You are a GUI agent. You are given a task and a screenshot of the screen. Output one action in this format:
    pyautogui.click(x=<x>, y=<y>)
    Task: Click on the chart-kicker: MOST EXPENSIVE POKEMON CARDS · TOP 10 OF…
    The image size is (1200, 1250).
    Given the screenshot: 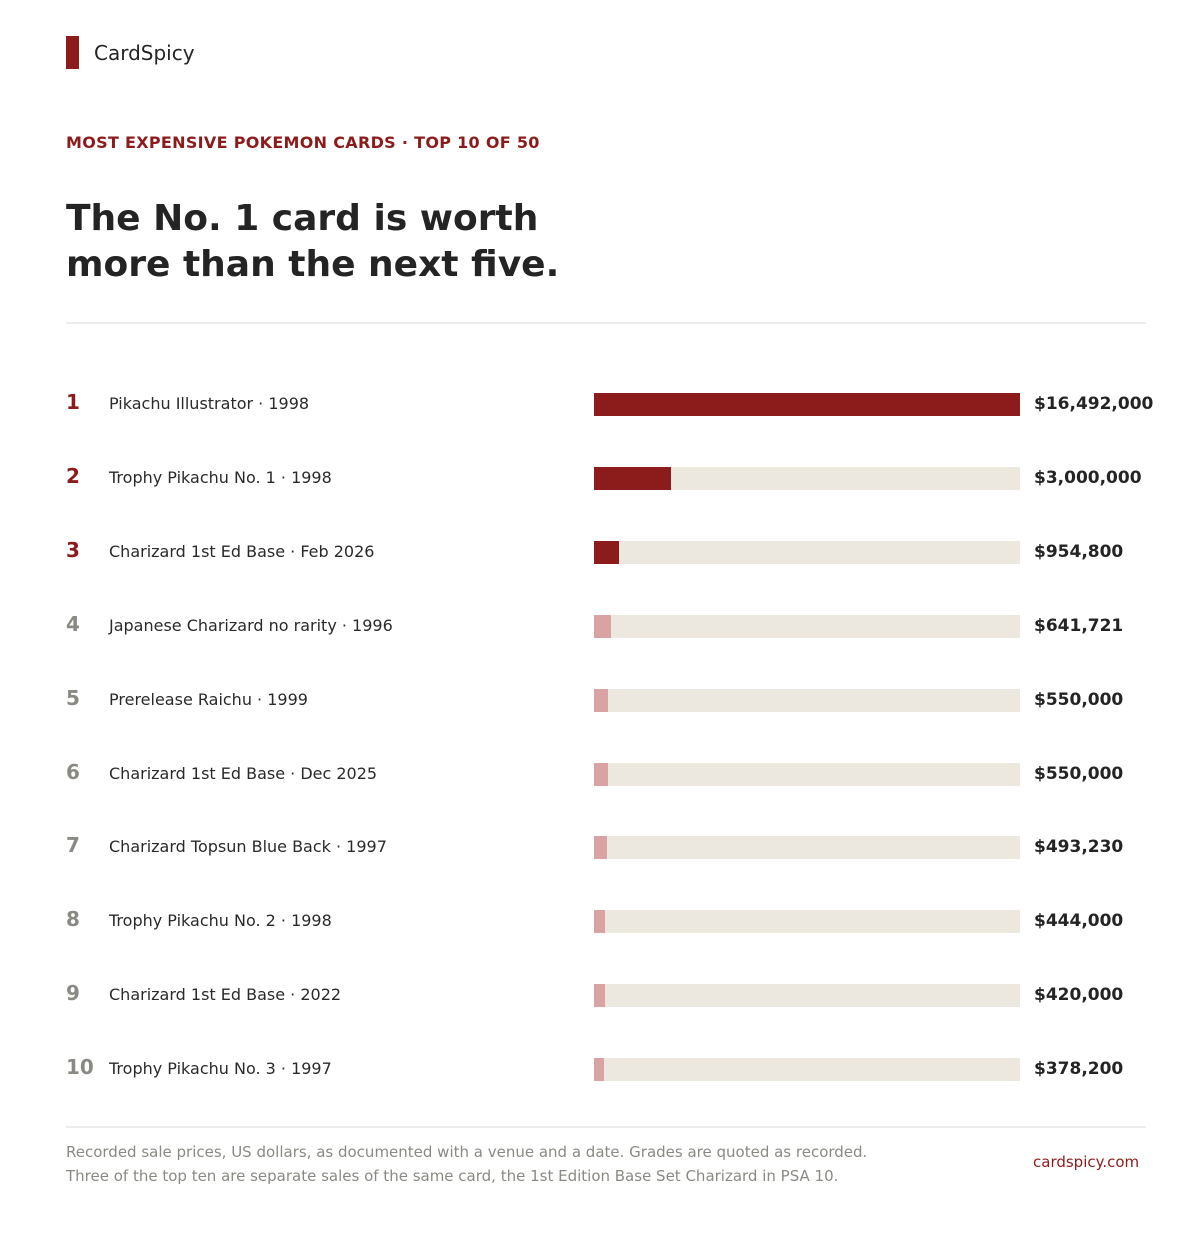 What is the action you would take?
    pyautogui.click(x=303, y=142)
    